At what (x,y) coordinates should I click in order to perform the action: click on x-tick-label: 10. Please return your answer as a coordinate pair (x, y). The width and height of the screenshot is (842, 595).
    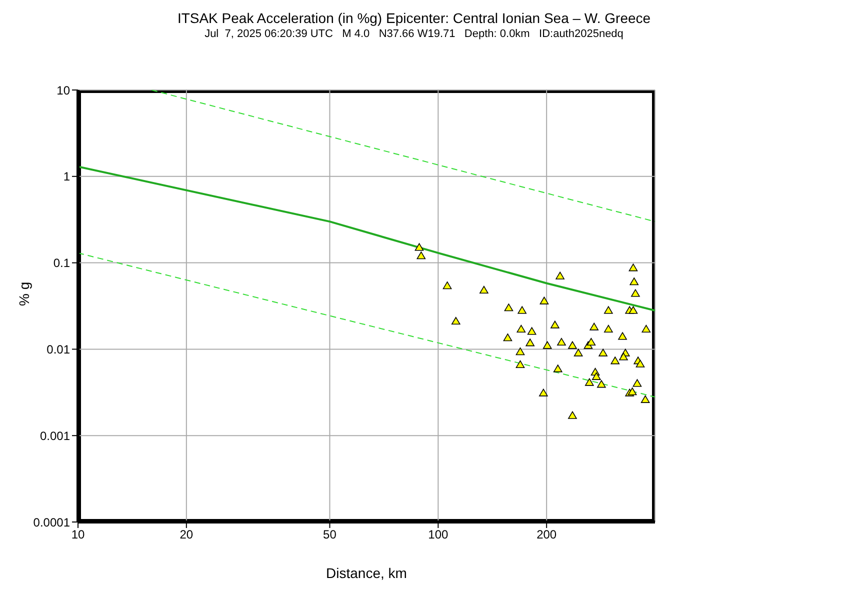
    Looking at the image, I should click on (78, 535).